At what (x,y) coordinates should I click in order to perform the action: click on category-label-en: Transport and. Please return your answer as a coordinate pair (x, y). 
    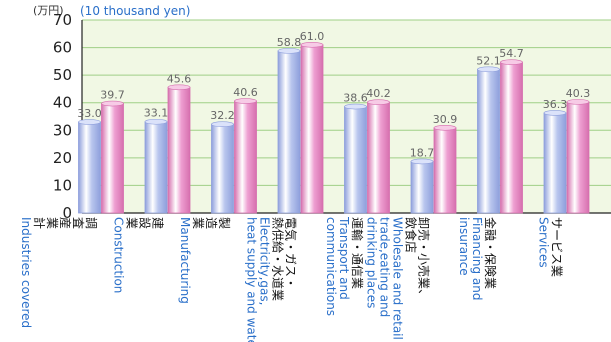
    Looking at the image, I should click on (344, 258).